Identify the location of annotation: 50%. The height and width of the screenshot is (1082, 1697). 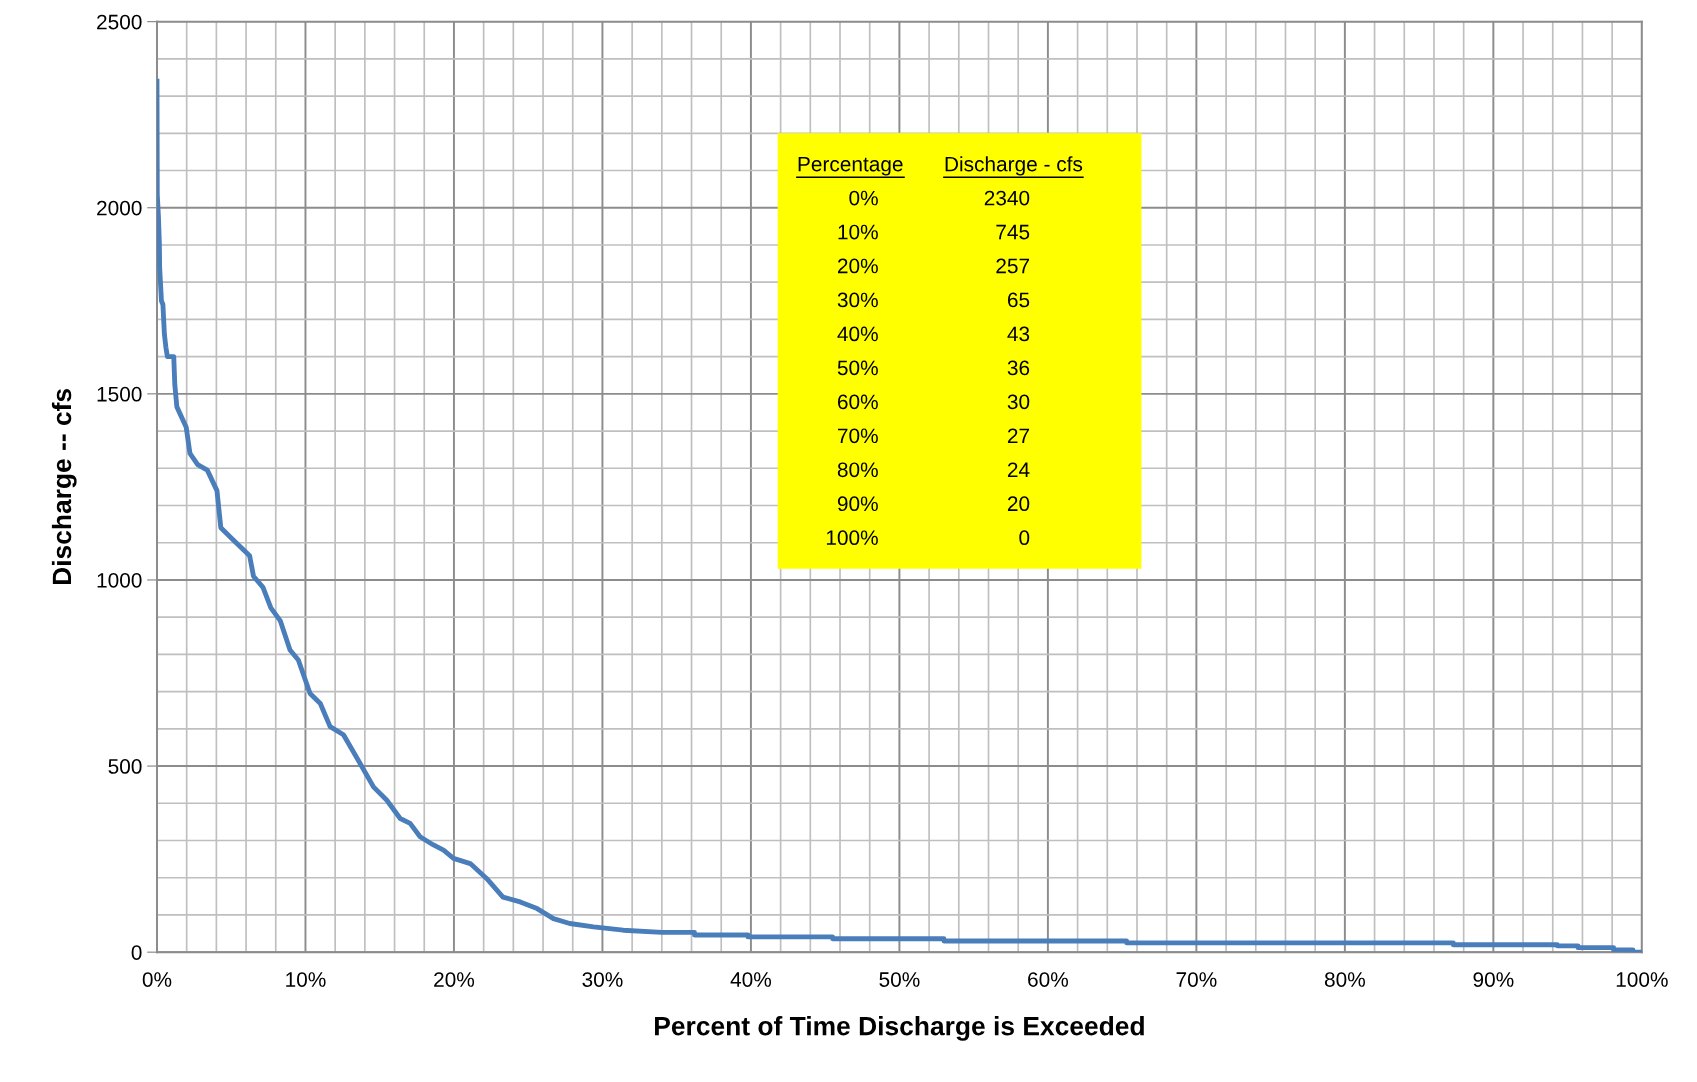
(857, 368).